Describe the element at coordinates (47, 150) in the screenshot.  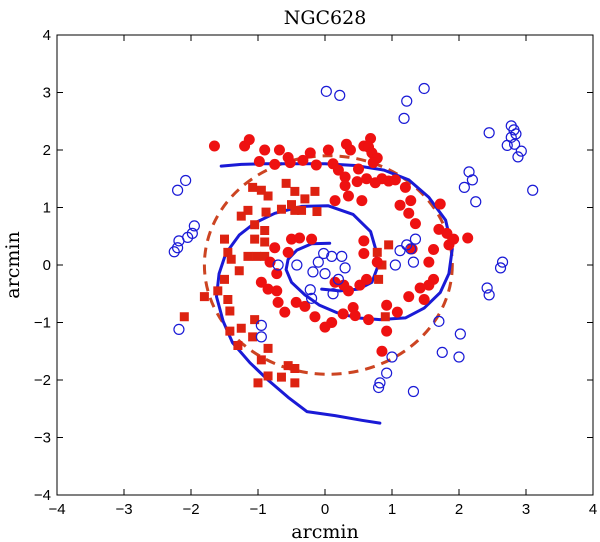
I see `y-tick-label: 2` at that location.